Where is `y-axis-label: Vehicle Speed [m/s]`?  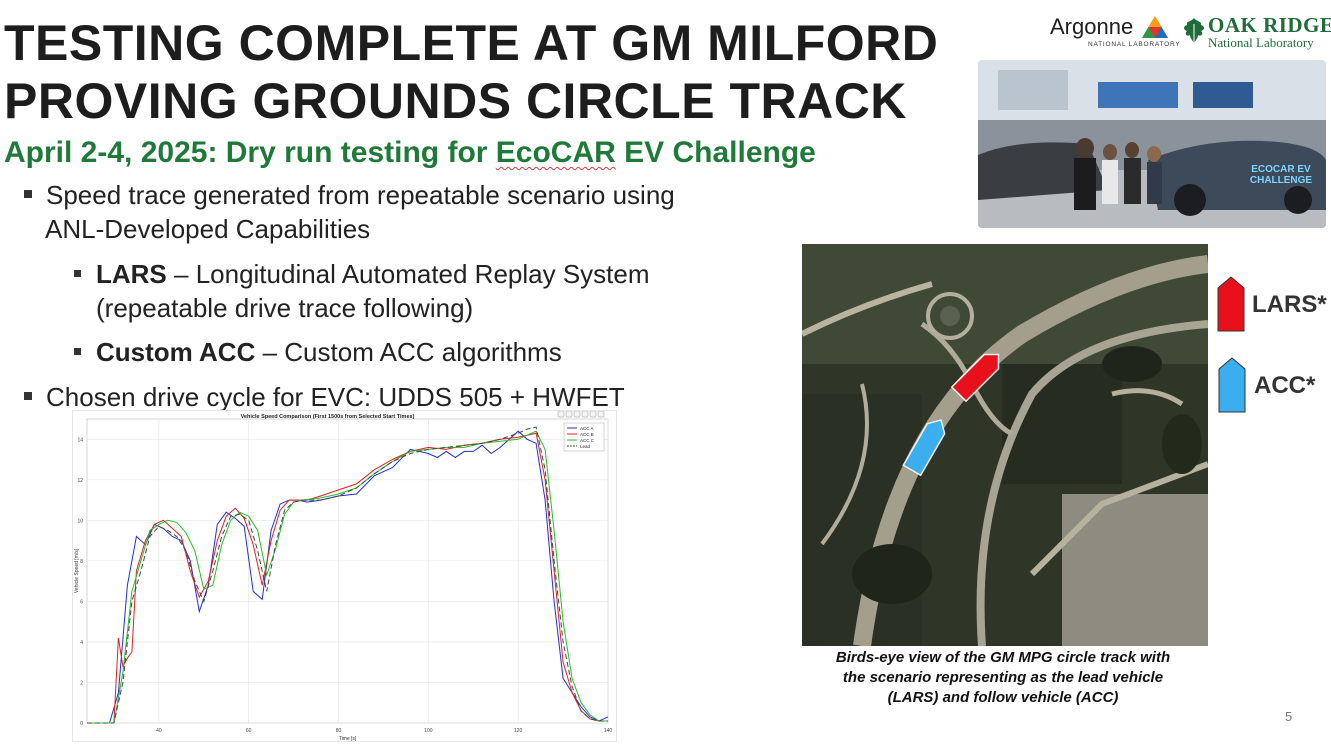
y-axis-label: Vehicle Speed [m/s] is located at coordinates (77, 570).